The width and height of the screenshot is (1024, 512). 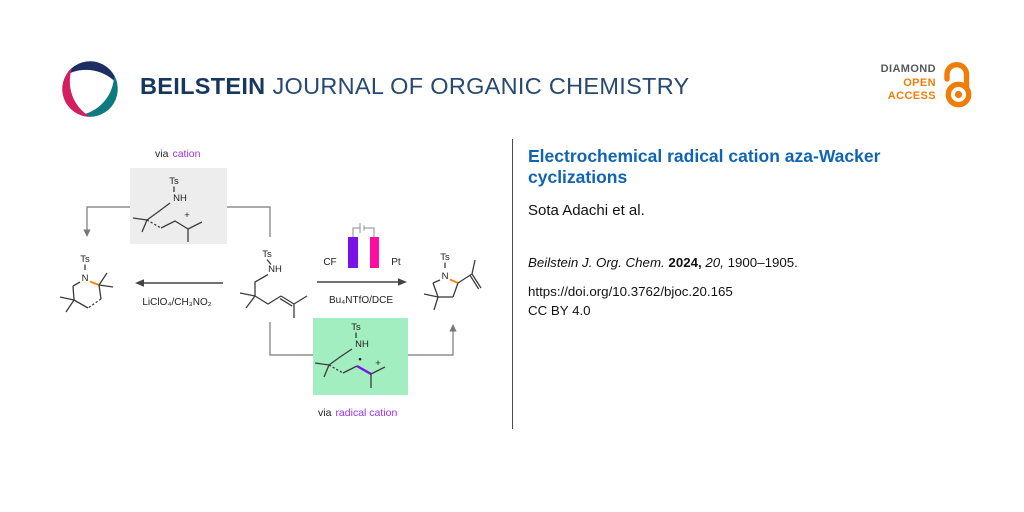 I want to click on cation-plus-sign: +, so click(x=187, y=215).